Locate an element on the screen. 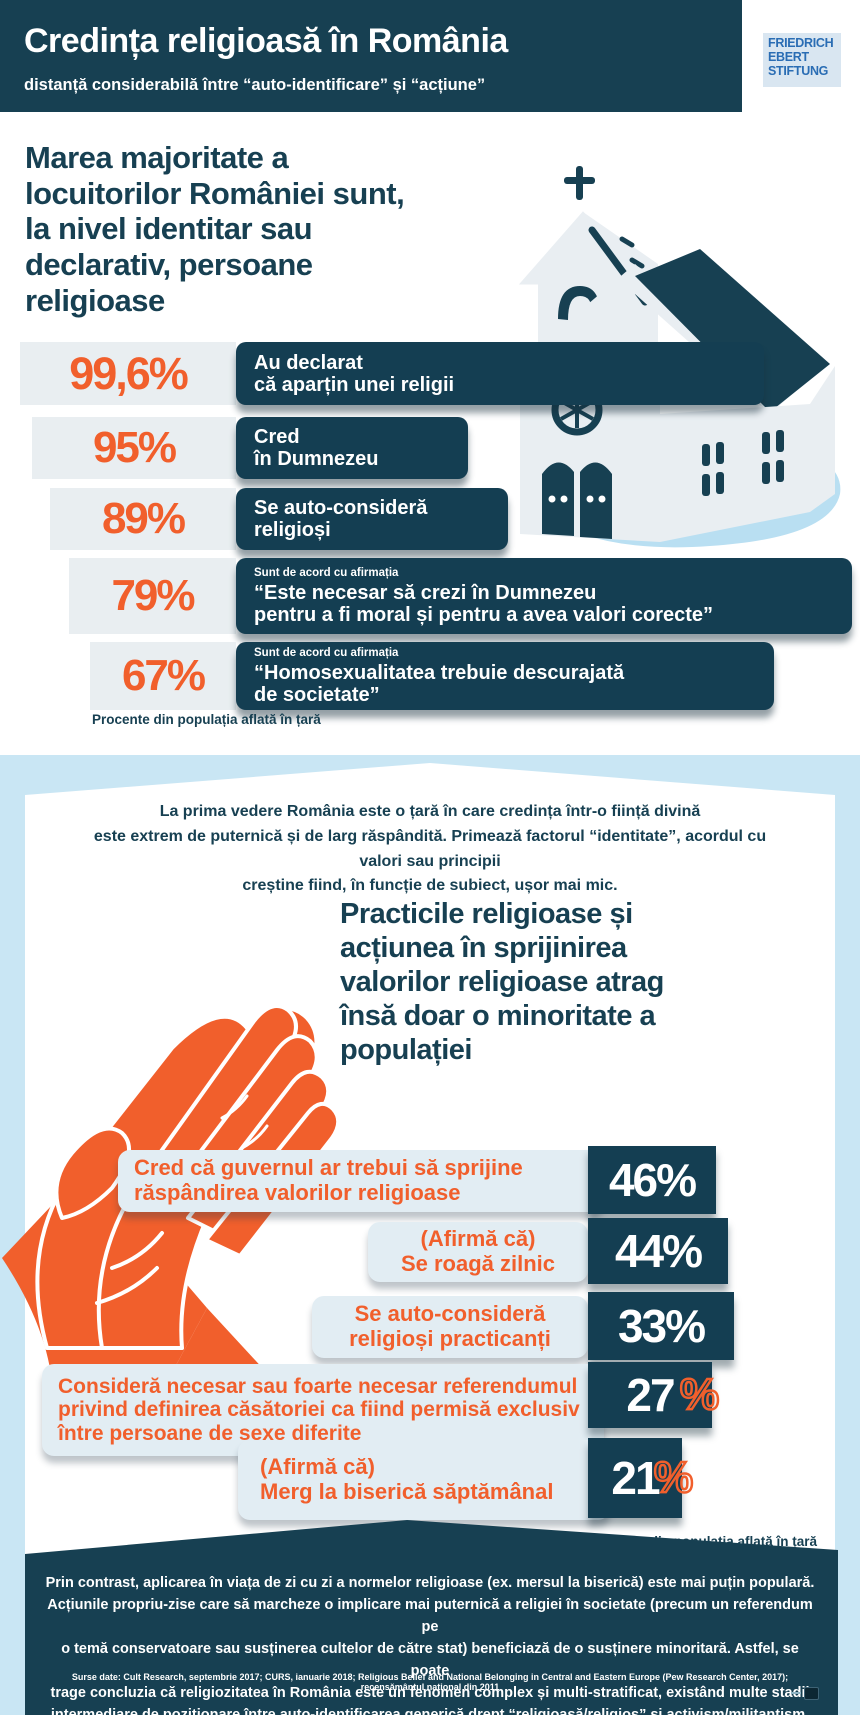 Image resolution: width=860 pixels, height=1715 pixels. stat-value: 99,6% is located at coordinates (129, 373).